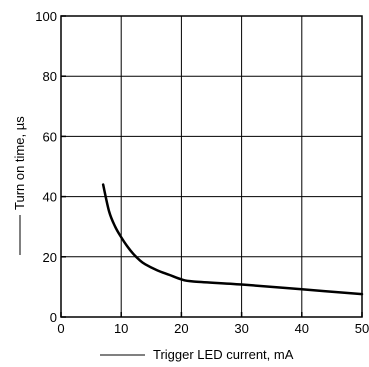 This screenshot has height=367, width=369. I want to click on y-axis-label: Turn on time, µs, so click(19, 163).